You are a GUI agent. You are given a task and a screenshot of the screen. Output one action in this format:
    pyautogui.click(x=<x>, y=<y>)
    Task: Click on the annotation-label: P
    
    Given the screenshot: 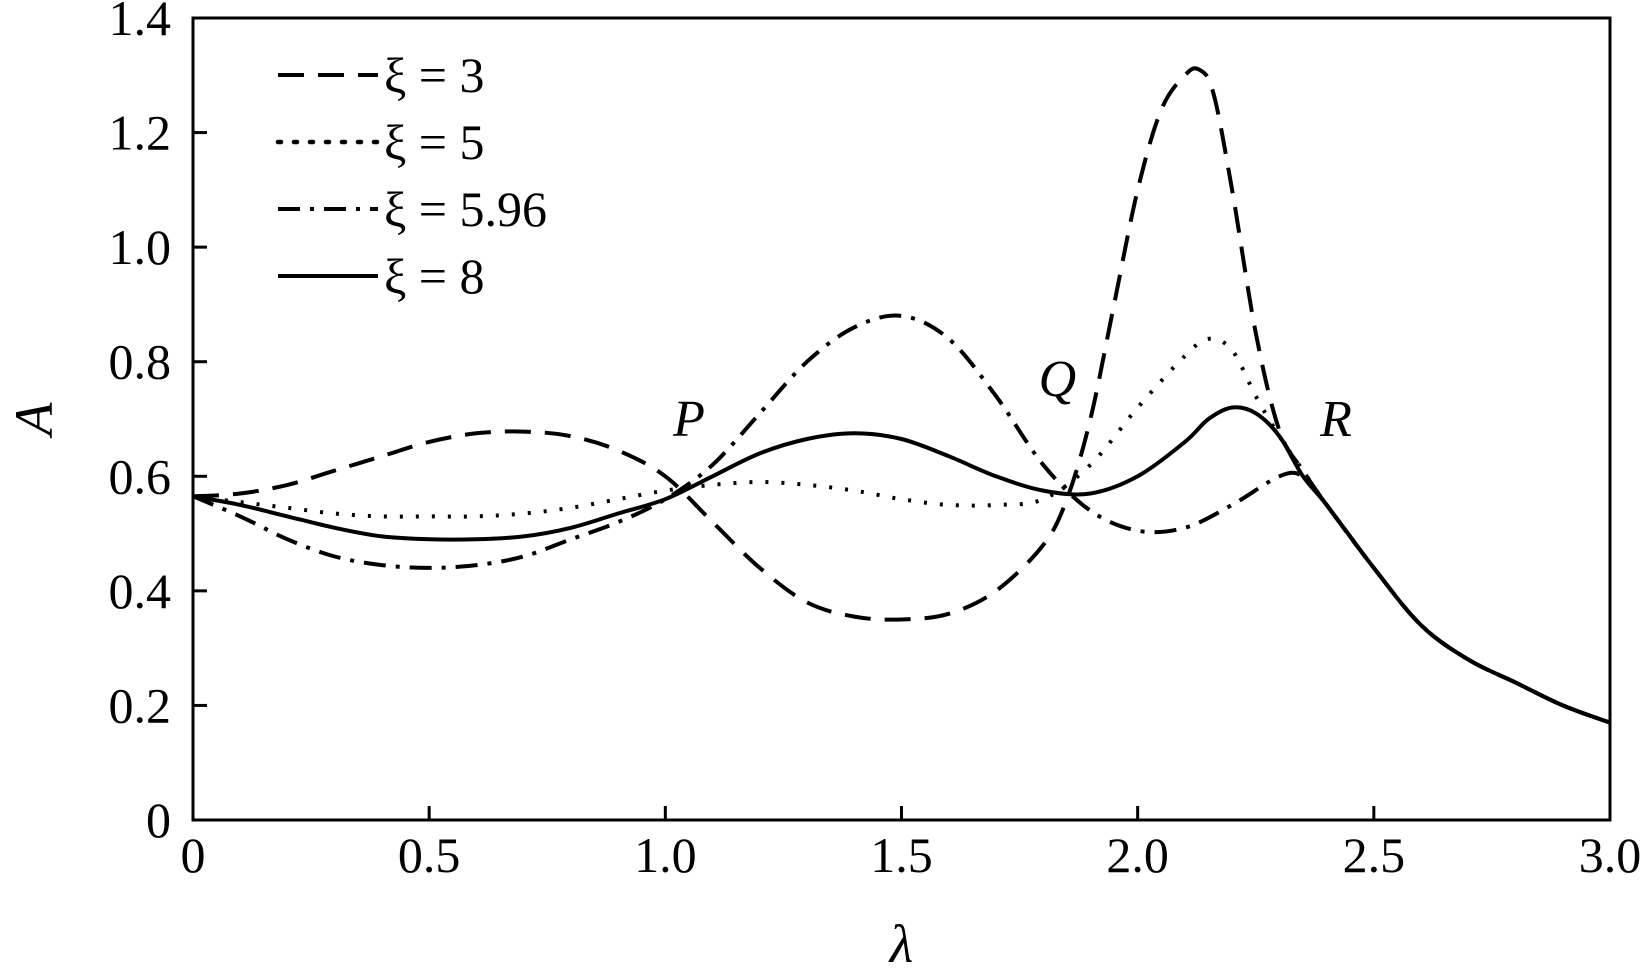 What is the action you would take?
    pyautogui.click(x=688, y=419)
    